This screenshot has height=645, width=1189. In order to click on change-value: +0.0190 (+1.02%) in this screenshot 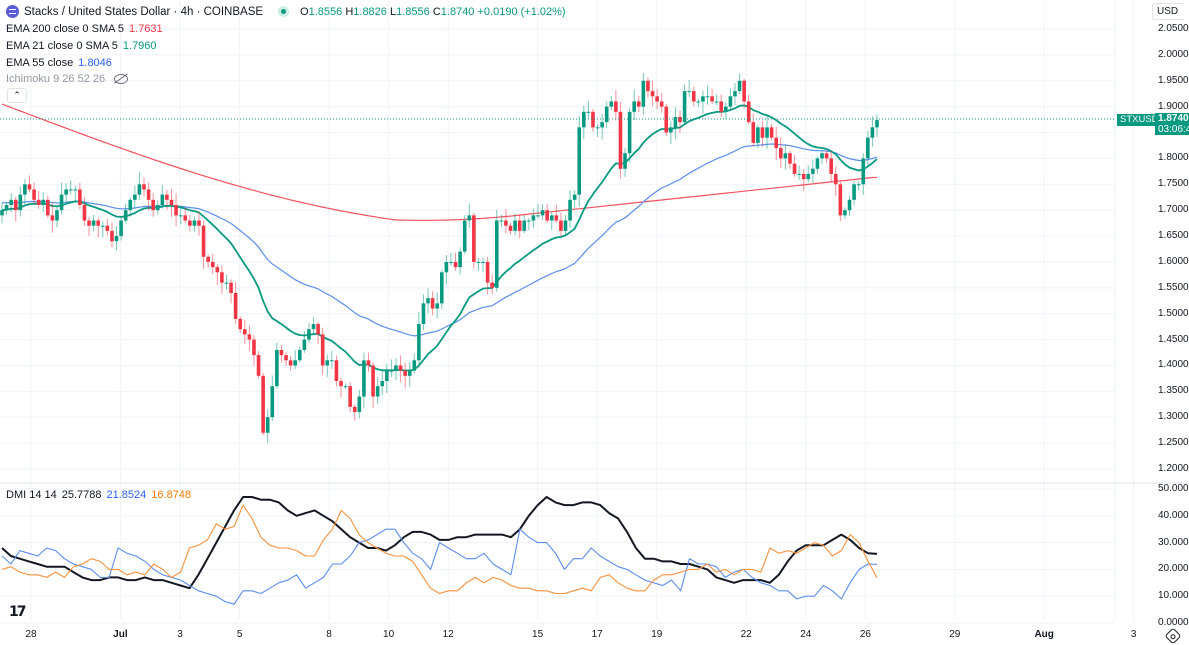, I will do `click(521, 11)`.